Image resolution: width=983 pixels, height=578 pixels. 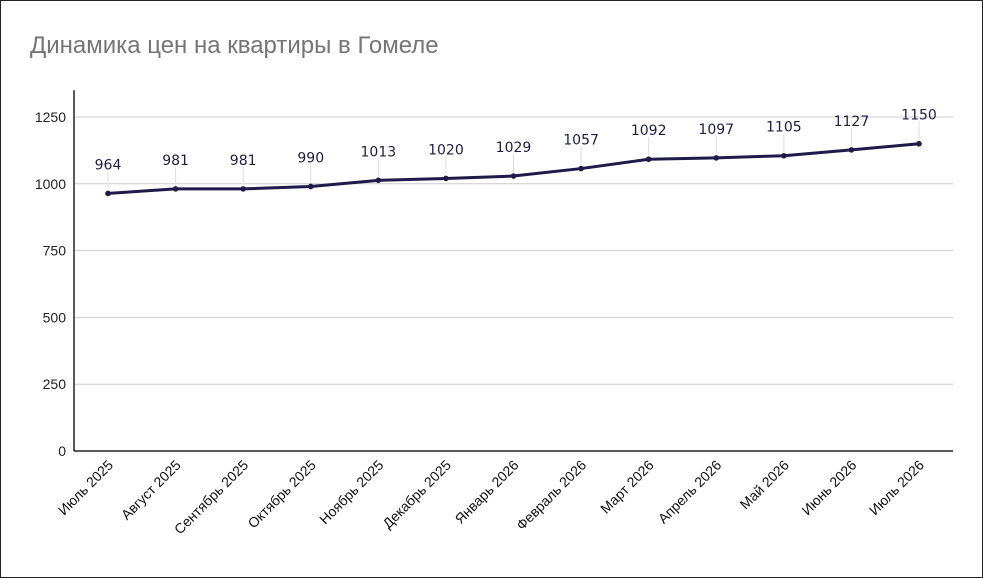 What do you see at coordinates (55, 251) in the screenshot?
I see `y-tick-label: 750` at bounding box center [55, 251].